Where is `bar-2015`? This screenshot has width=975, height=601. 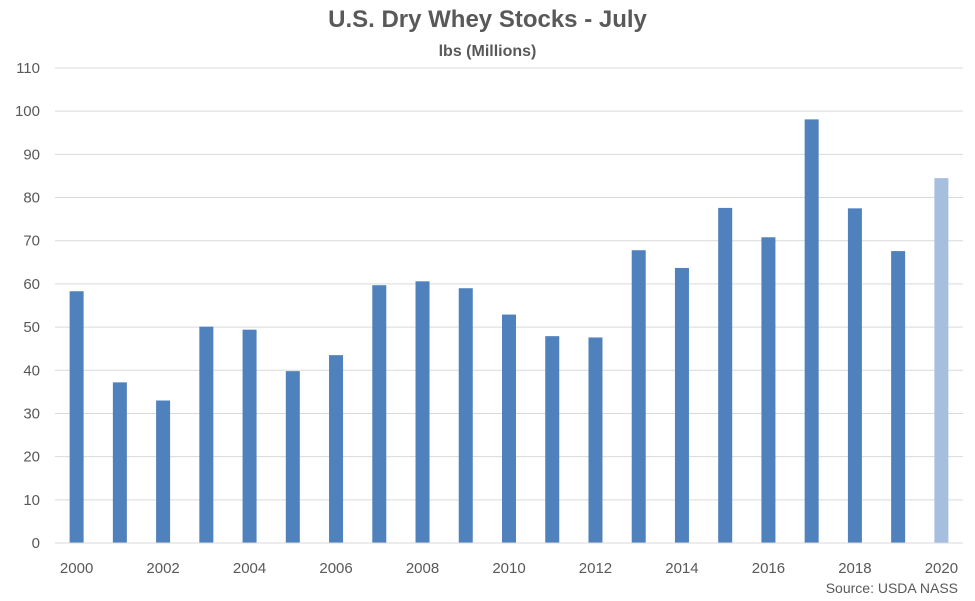 bar-2015 is located at coordinates (725, 375).